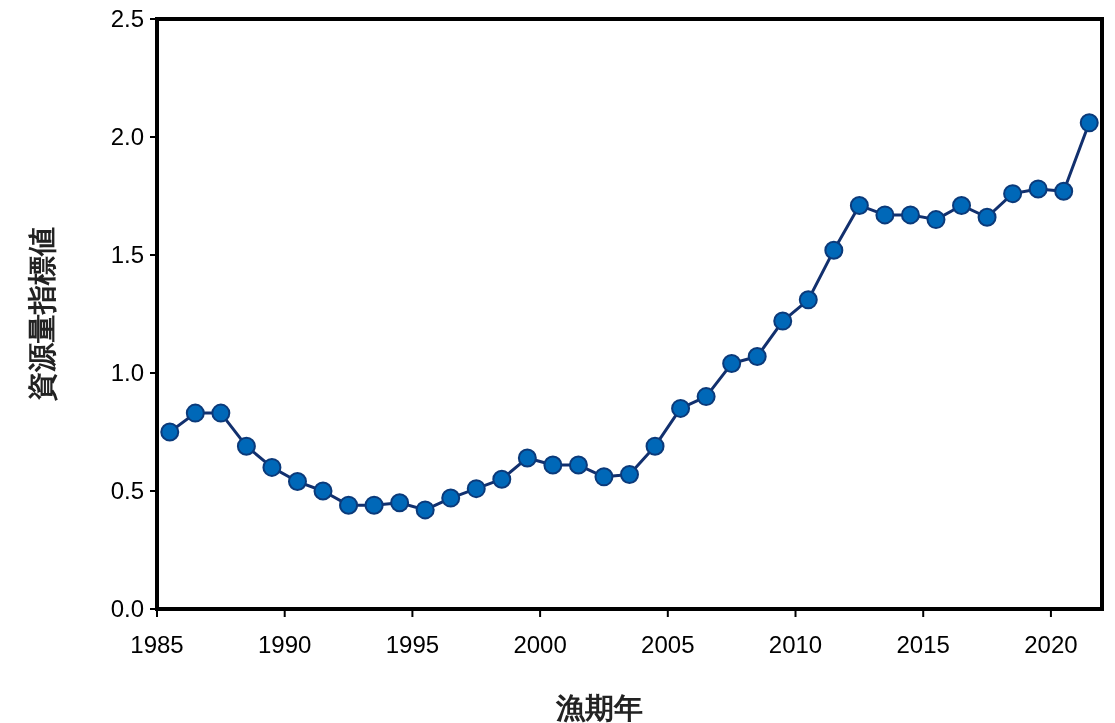  Describe the element at coordinates (127, 608) in the screenshot. I see `y-tick-label: 0.0` at that location.